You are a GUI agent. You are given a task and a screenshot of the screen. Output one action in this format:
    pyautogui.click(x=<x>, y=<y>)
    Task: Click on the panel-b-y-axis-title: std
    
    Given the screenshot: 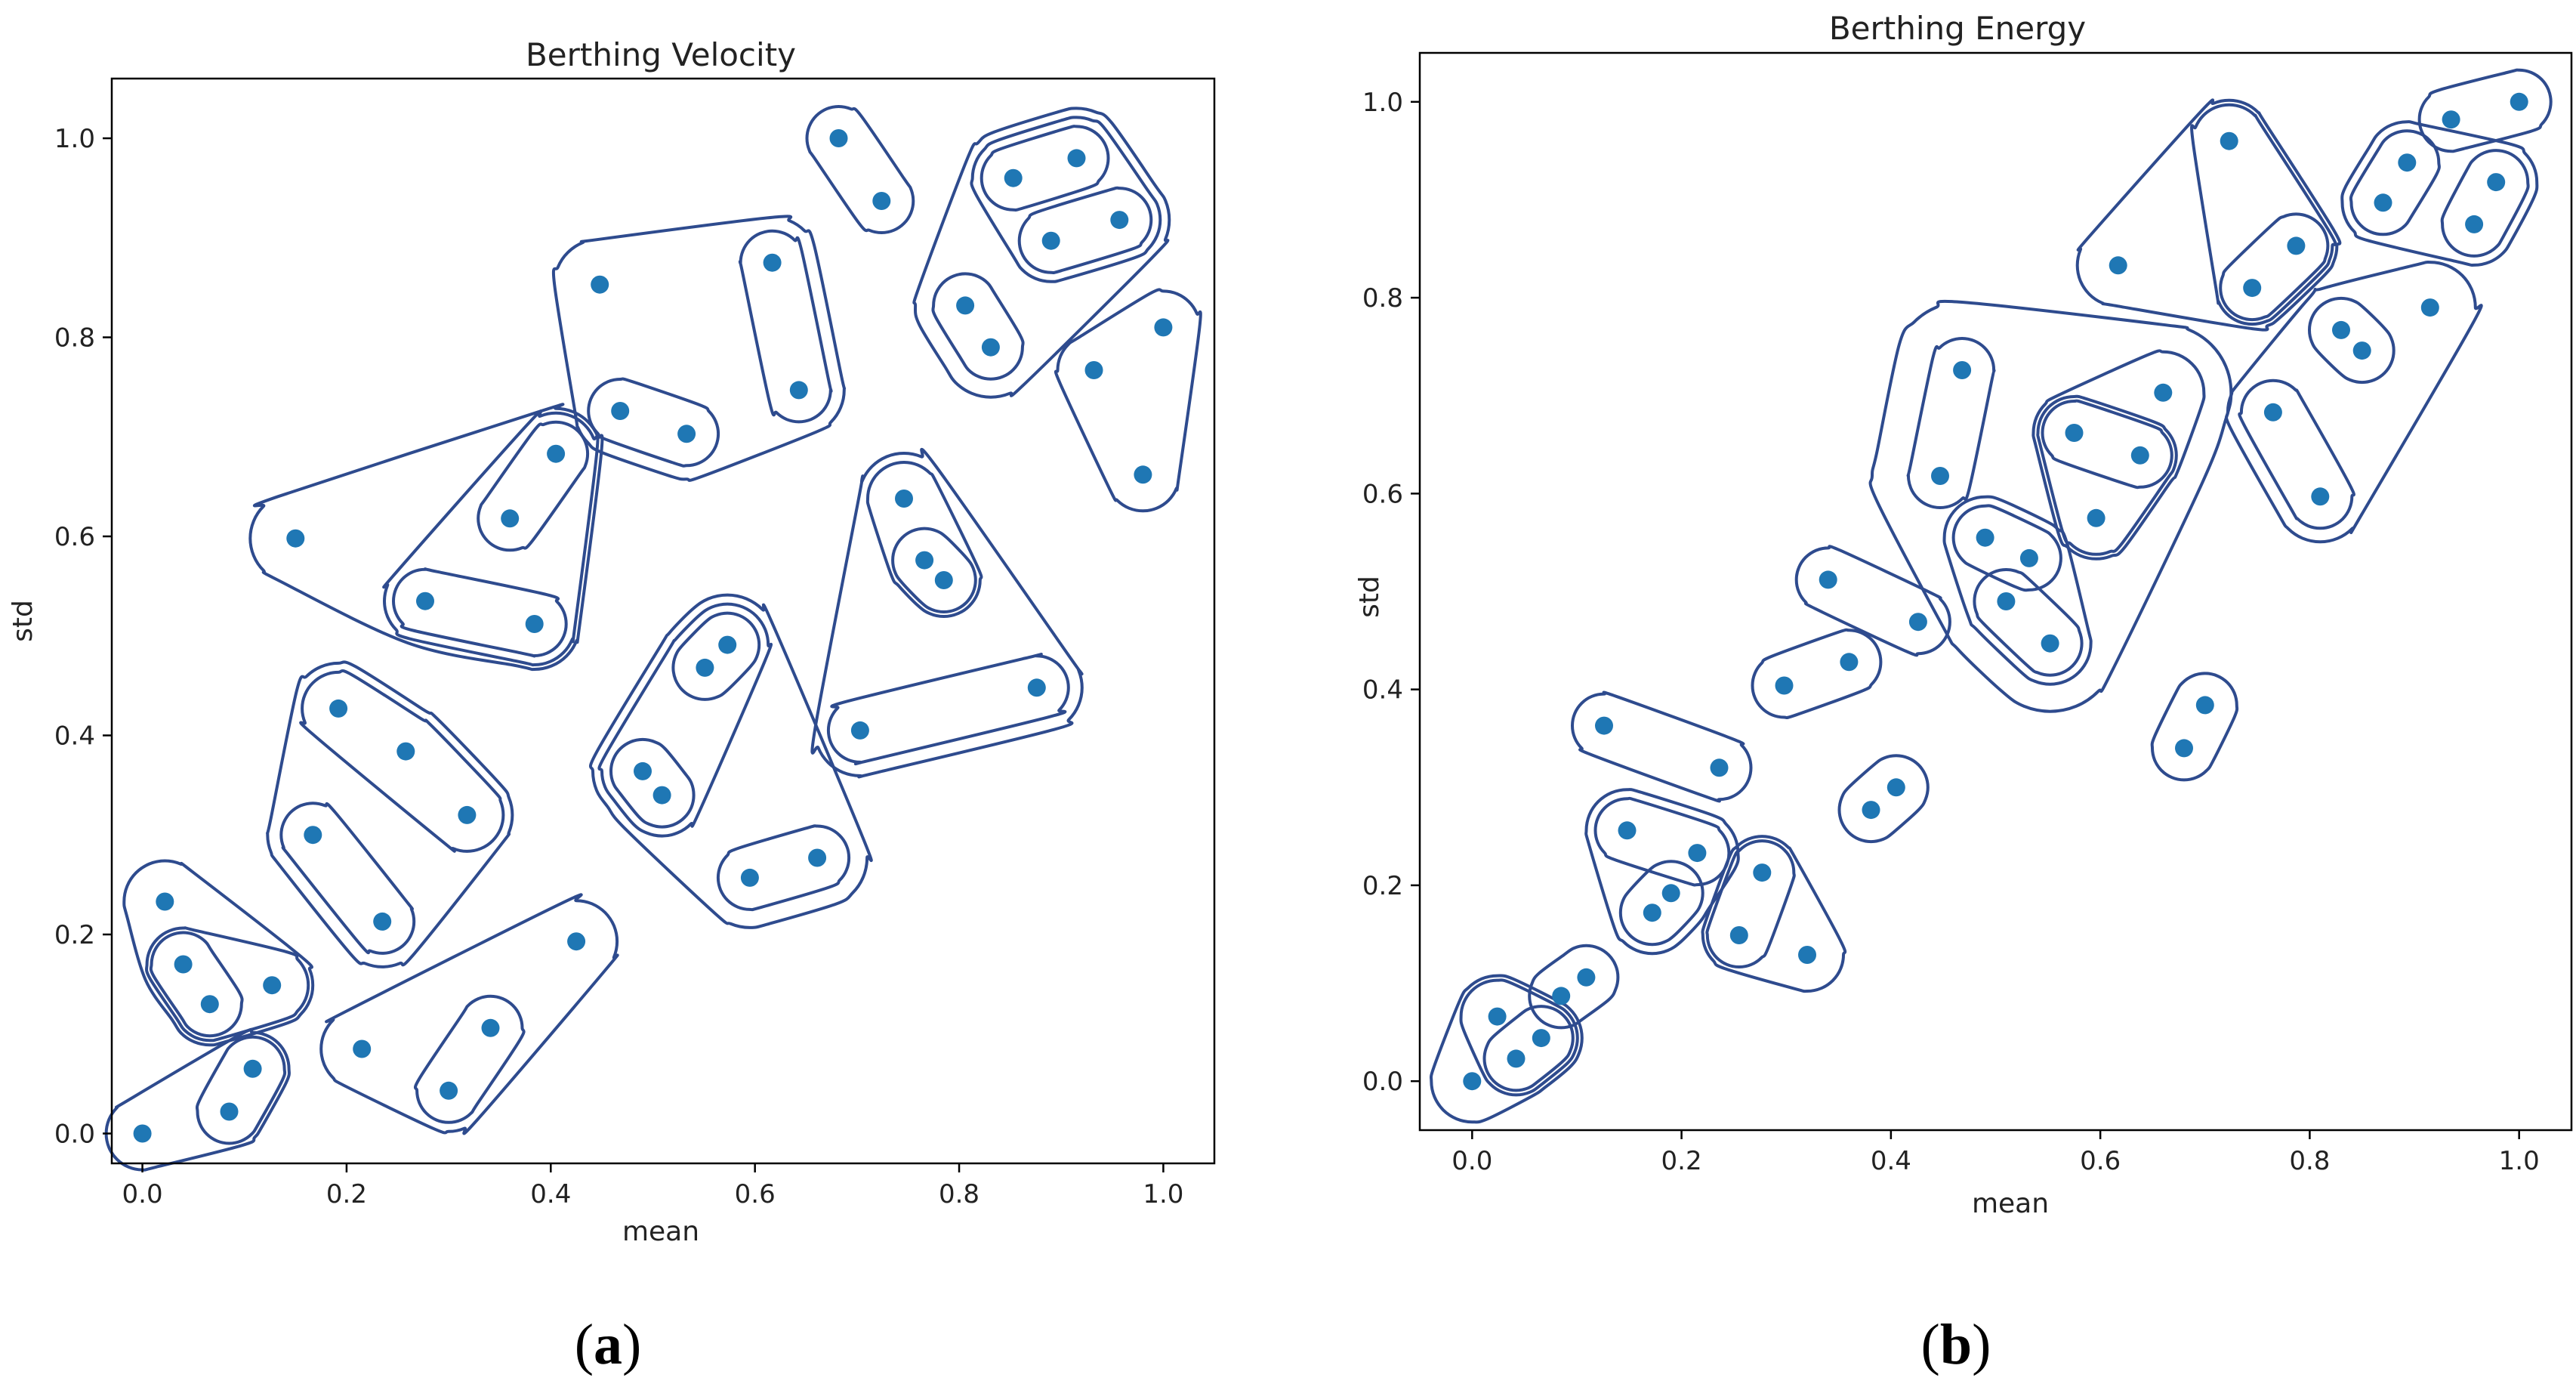 What is the action you would take?
    pyautogui.click(x=1369, y=597)
    